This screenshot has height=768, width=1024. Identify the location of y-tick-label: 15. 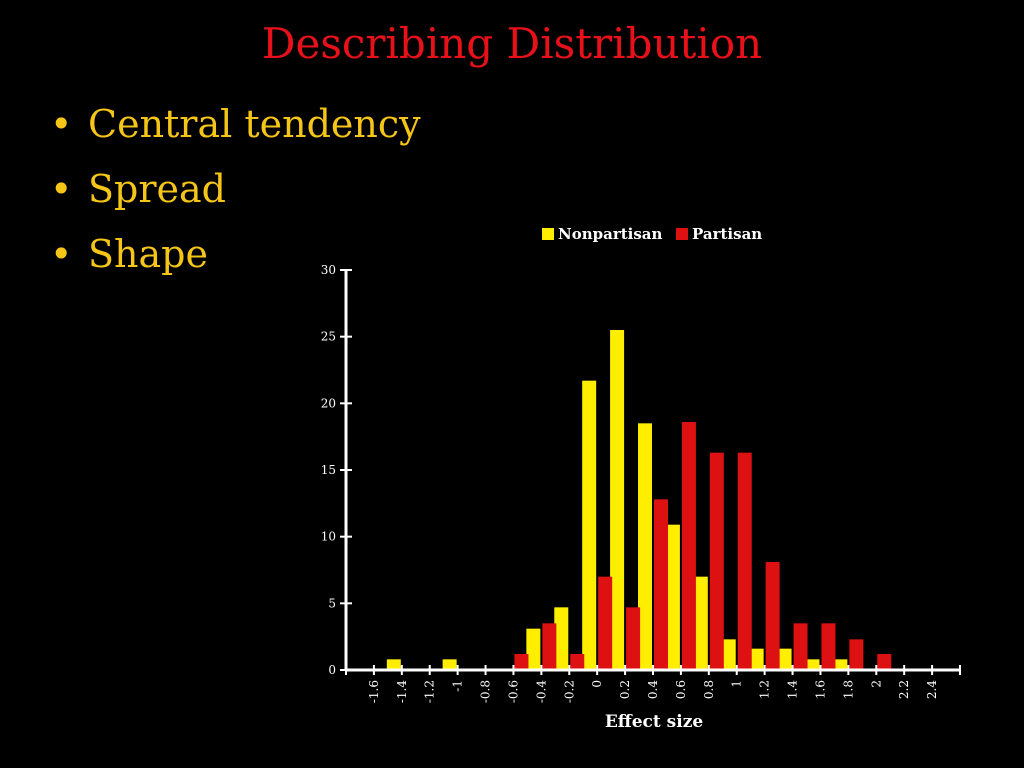
(328, 470).